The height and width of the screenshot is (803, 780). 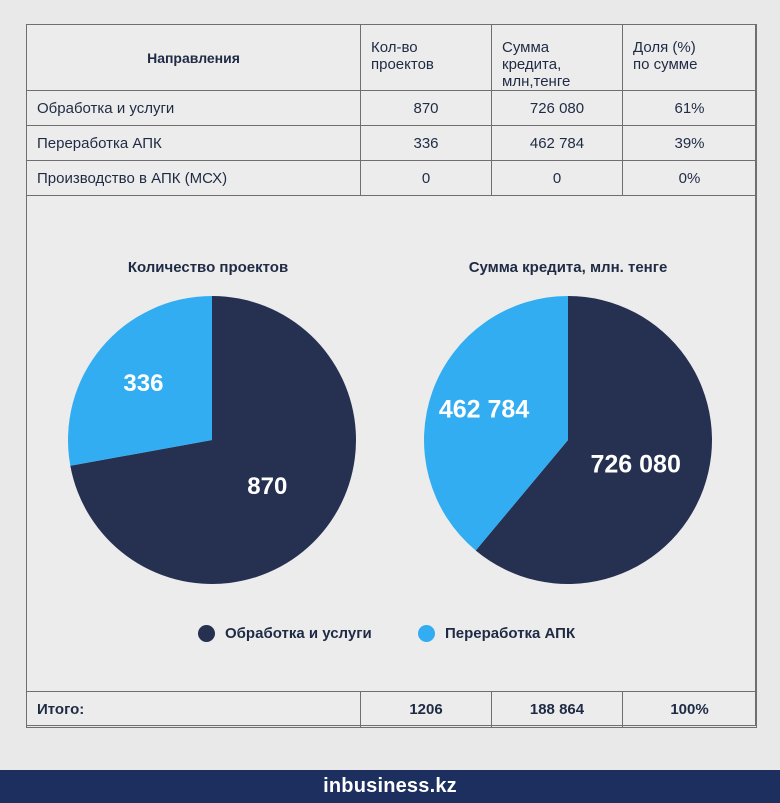 What do you see at coordinates (267, 486) in the screenshot?
I see `pie-label-processing: 870` at bounding box center [267, 486].